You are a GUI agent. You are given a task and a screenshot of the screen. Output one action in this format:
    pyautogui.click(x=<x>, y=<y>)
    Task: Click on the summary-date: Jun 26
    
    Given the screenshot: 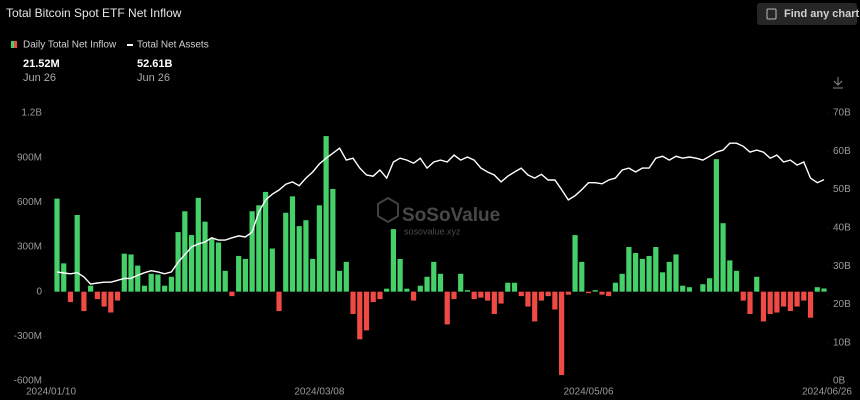 What is the action you would take?
    pyautogui.click(x=39, y=78)
    